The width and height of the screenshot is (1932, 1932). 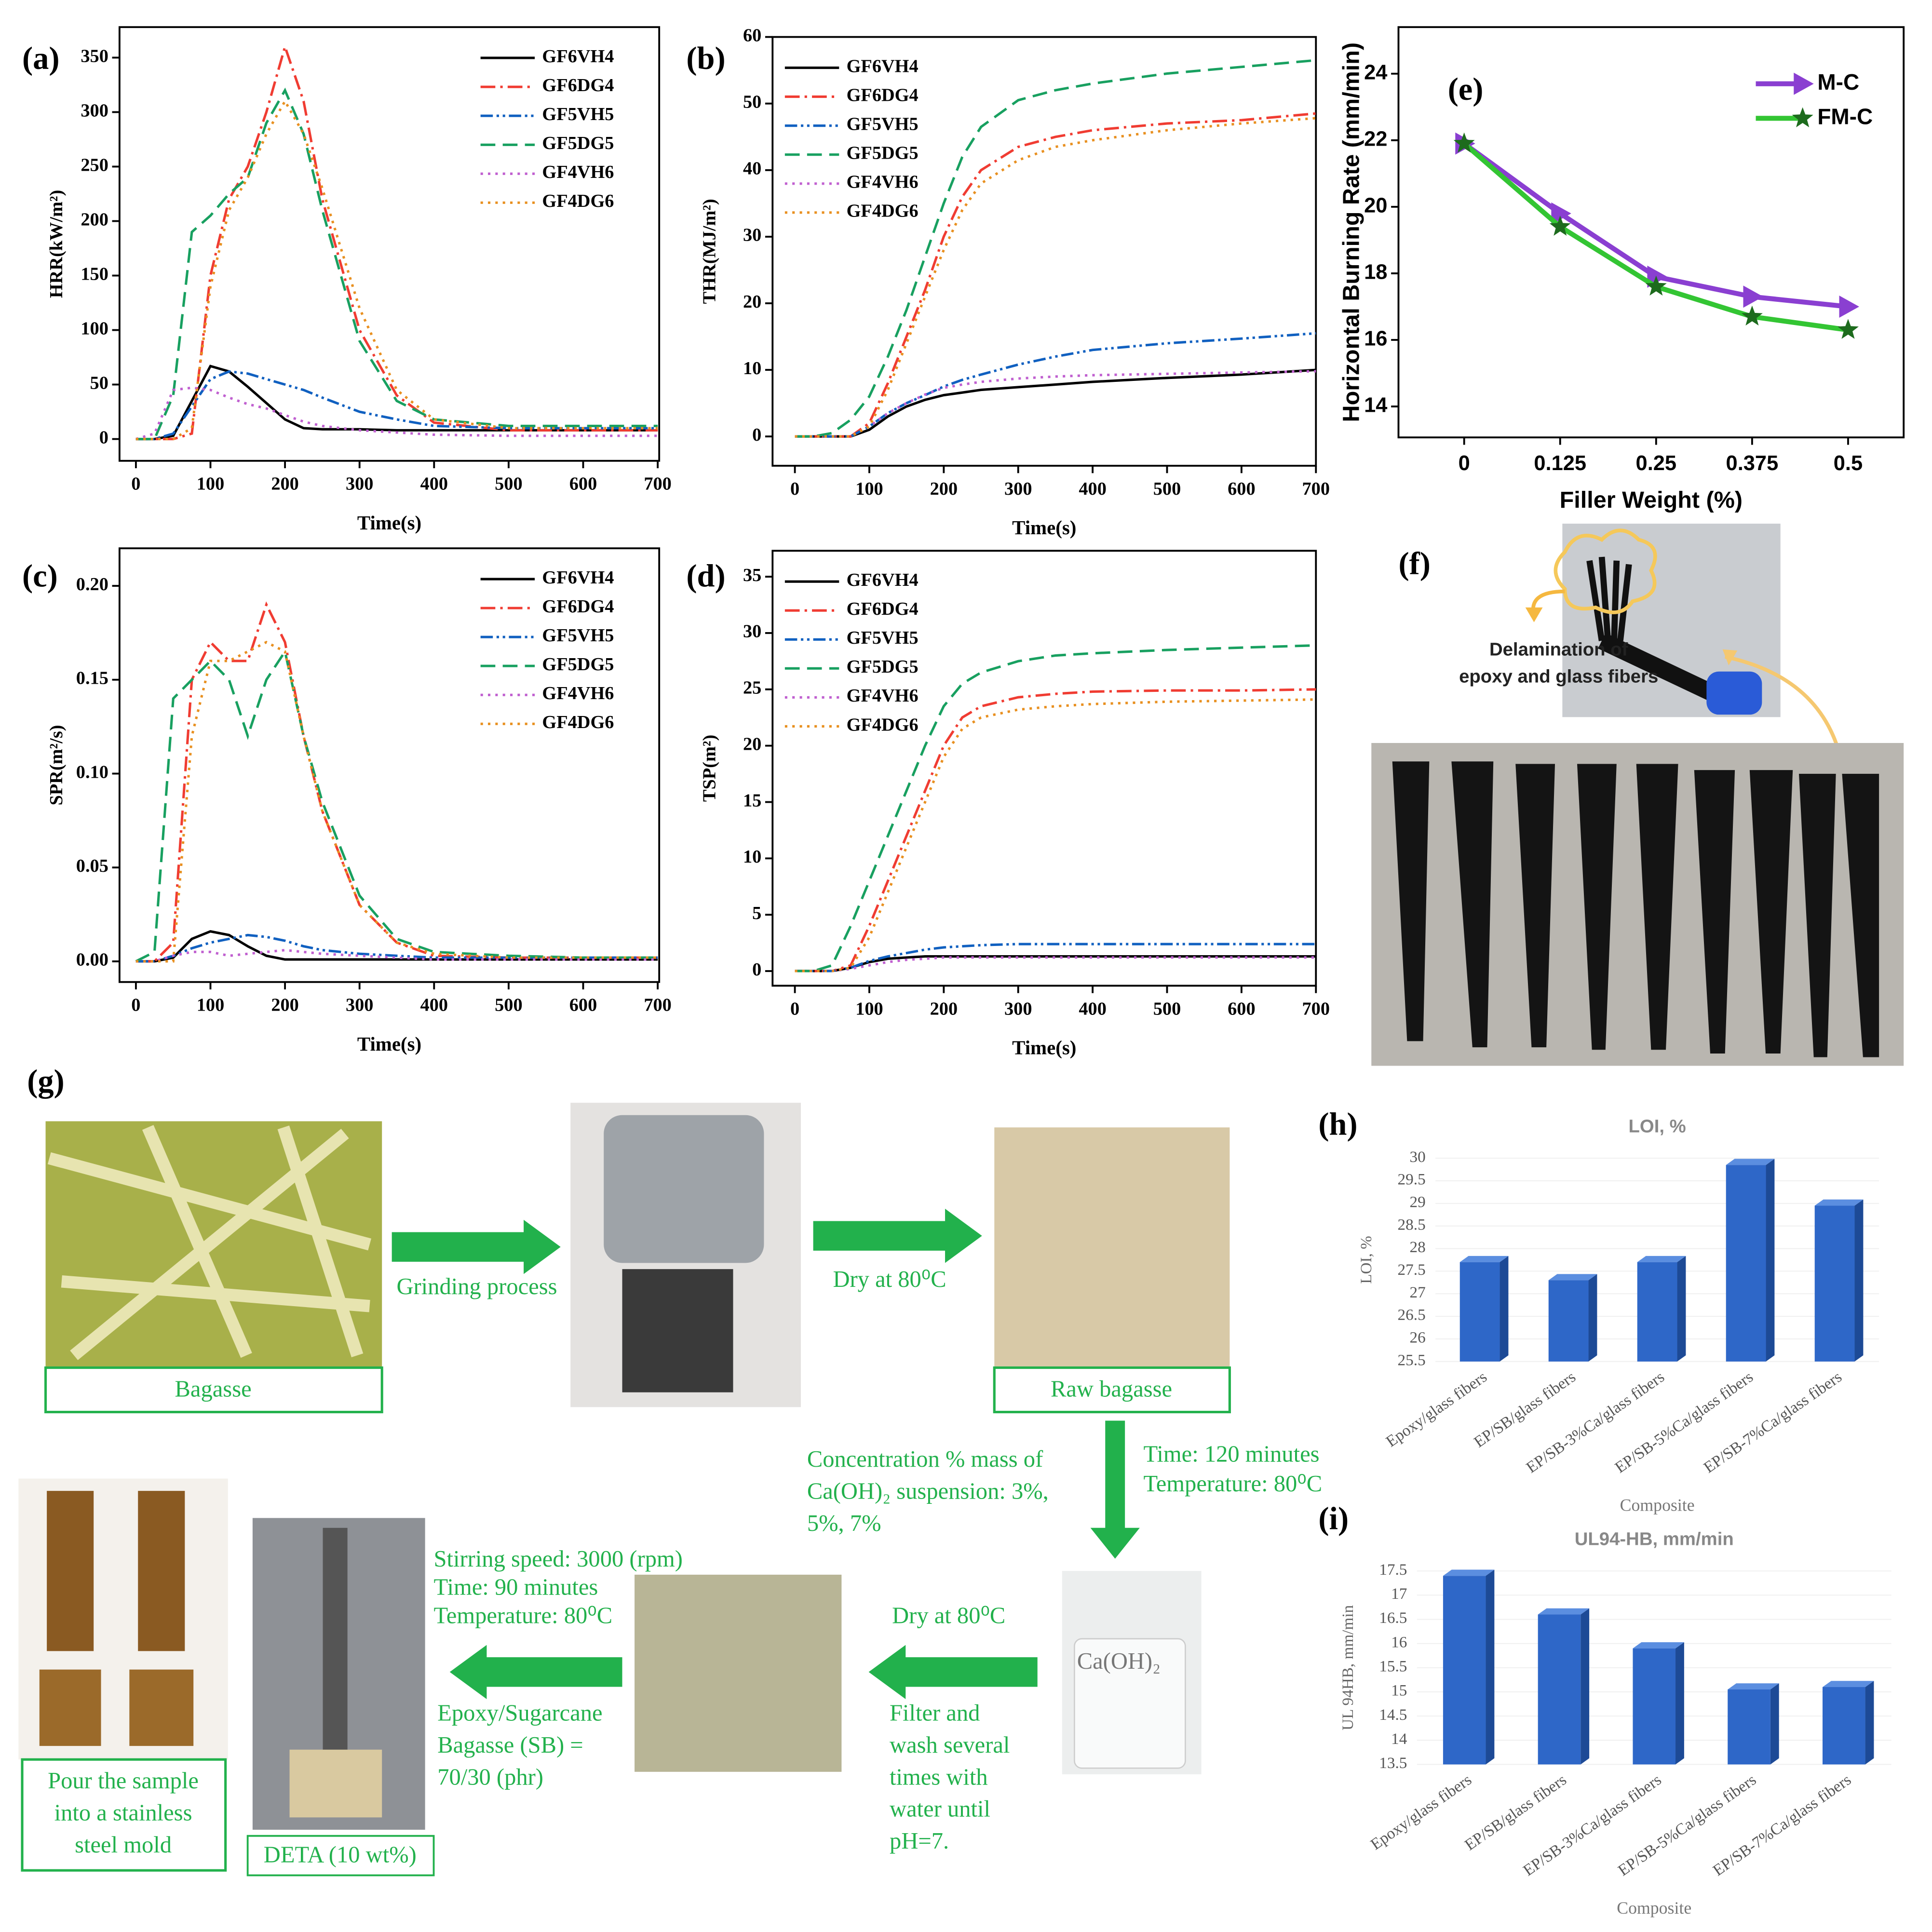 I want to click on panel-label: (e), so click(x=1466, y=89).